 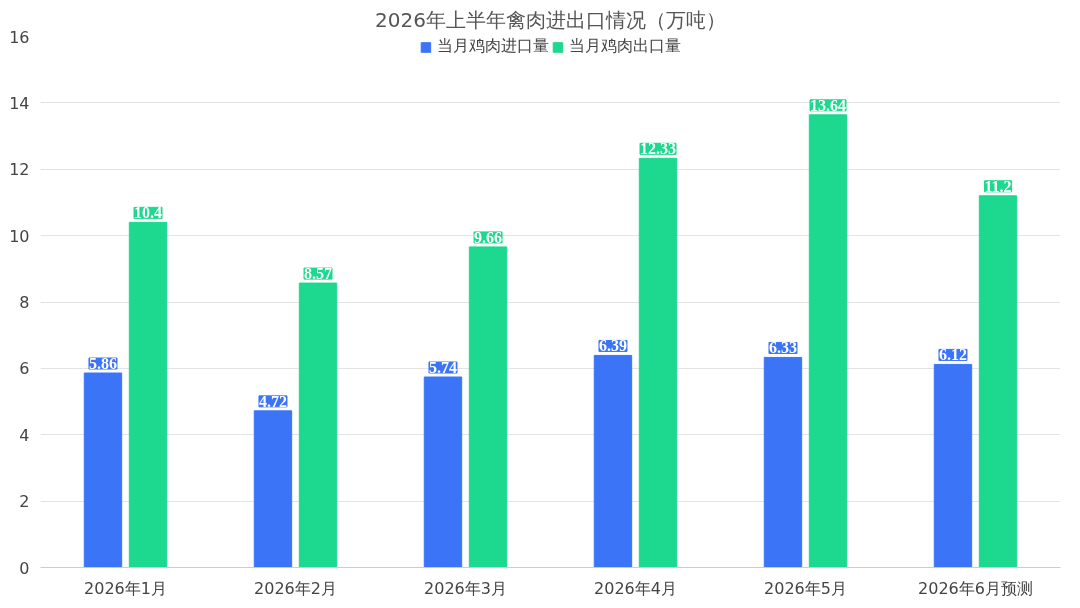 I want to click on x-tick-label: 2026年4月, so click(x=635, y=588).